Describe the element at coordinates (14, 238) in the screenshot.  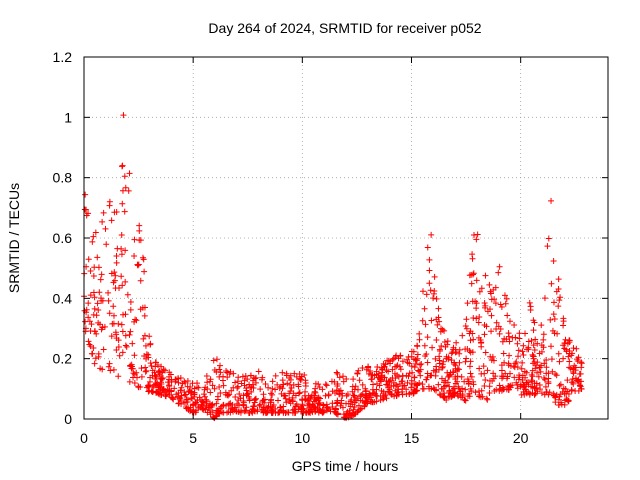
I see `y-axis-label: SRMTID / TECUs` at that location.